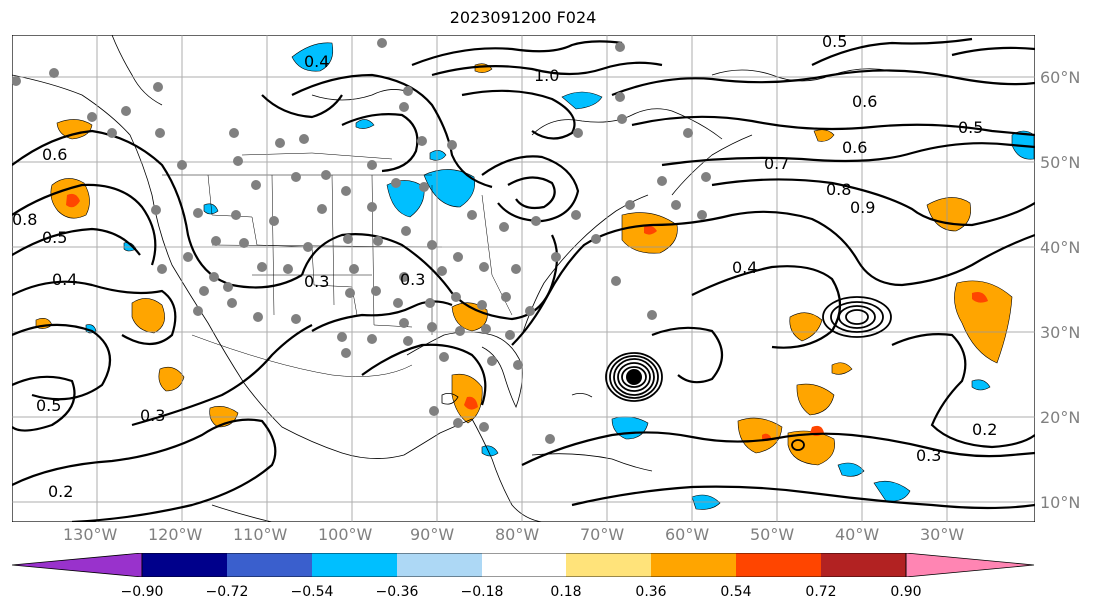 The image size is (1102, 613). I want to click on lat-label-10n: 10°N, so click(1060, 502).